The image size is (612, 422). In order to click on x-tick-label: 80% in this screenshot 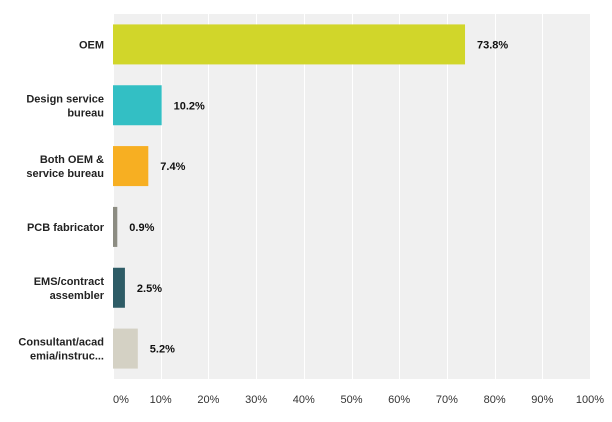, I will do `click(495, 400)`.